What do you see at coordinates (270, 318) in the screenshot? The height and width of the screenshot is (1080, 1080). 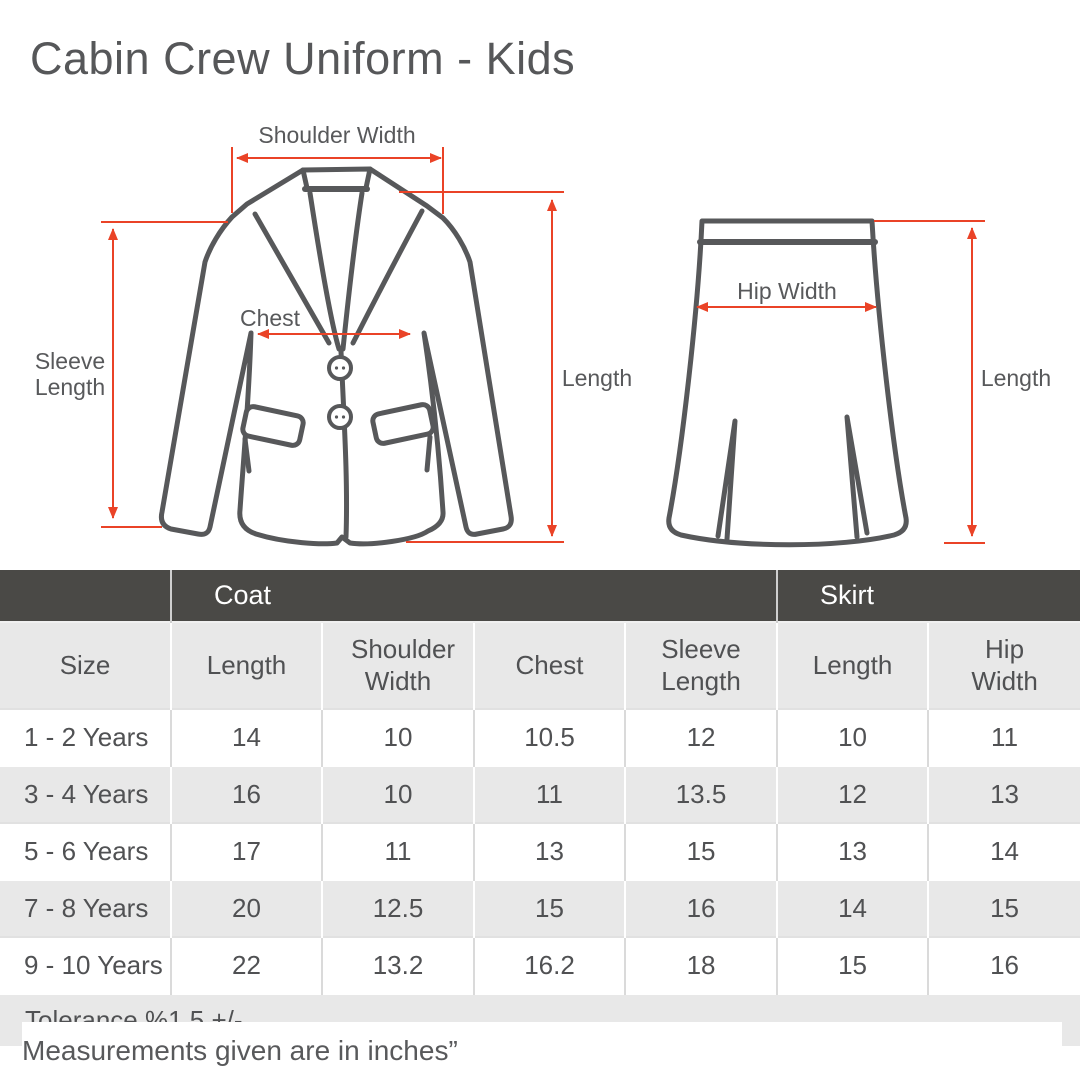 I see `chest-label: Chest` at bounding box center [270, 318].